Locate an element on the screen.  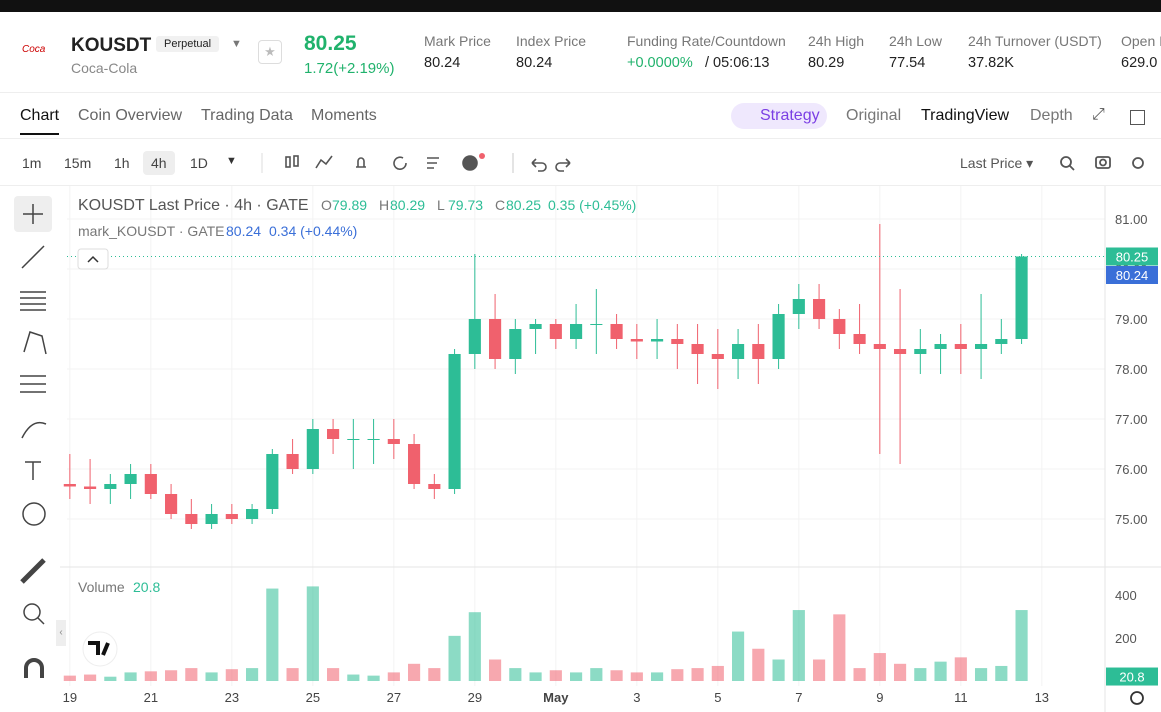
interval: 1h is located at coordinates (122, 163).